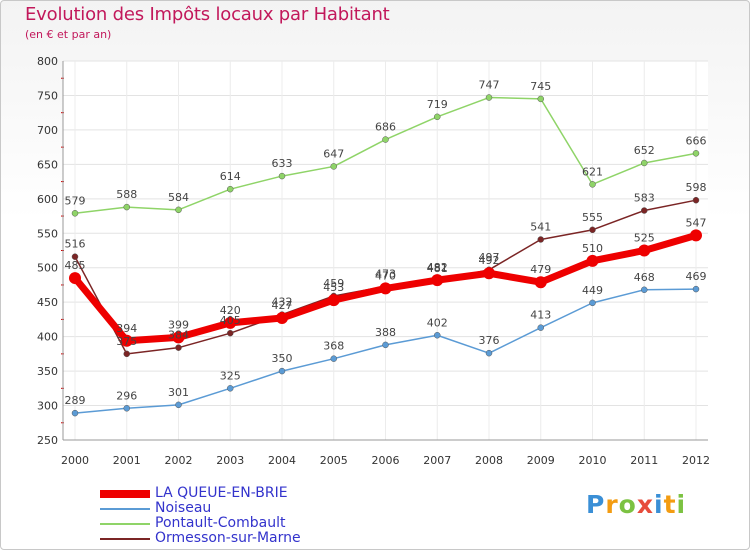  What do you see at coordinates (207, 14) in the screenshot?
I see `chart-title: Evolution des Impôts locaux par Habitant` at bounding box center [207, 14].